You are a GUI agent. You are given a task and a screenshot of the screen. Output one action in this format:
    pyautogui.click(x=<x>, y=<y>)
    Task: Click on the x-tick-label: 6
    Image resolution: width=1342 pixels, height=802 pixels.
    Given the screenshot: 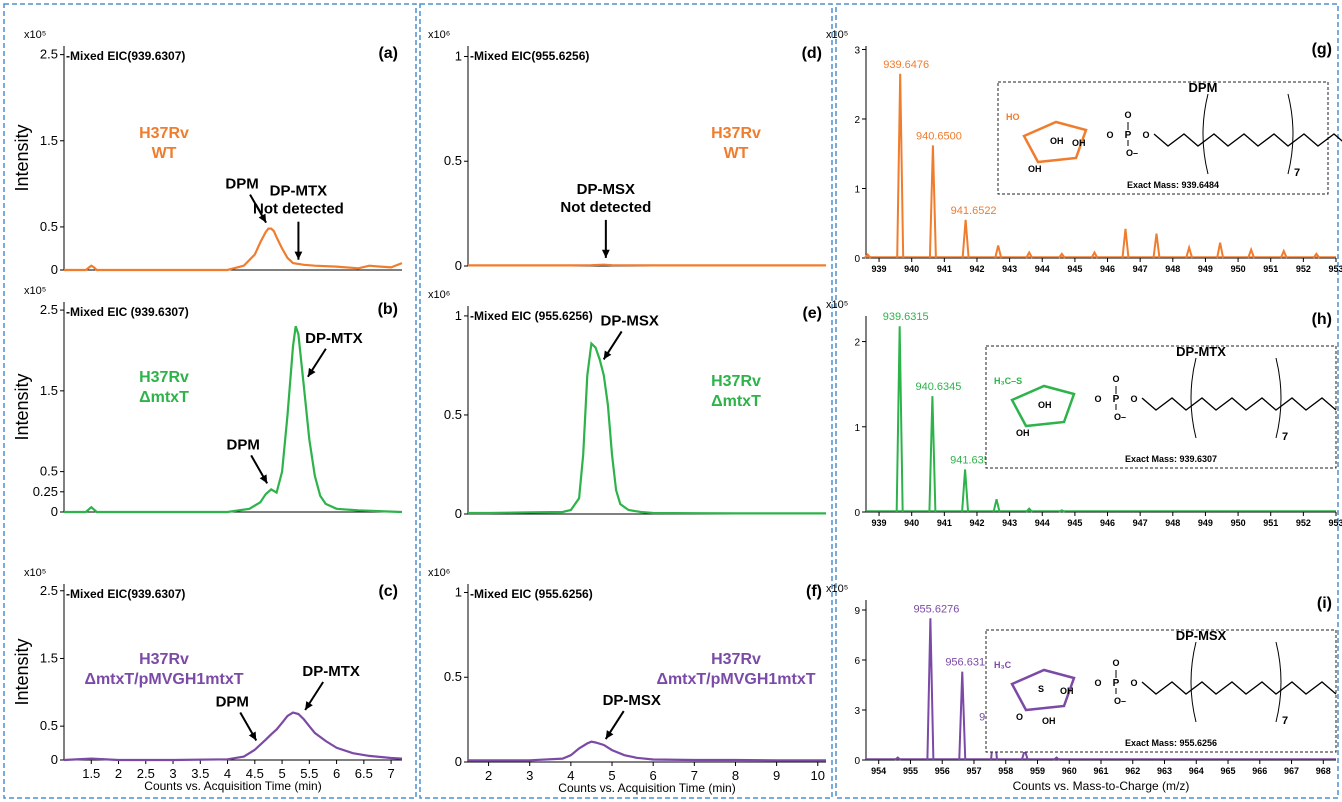 What is the action you would take?
    pyautogui.click(x=653, y=775)
    